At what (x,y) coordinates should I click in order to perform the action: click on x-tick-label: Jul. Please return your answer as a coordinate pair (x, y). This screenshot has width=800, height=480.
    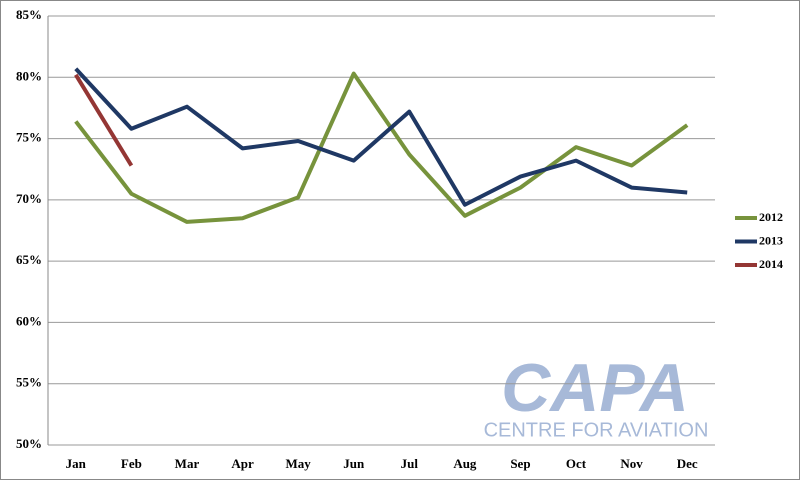
    Looking at the image, I should click on (410, 463).